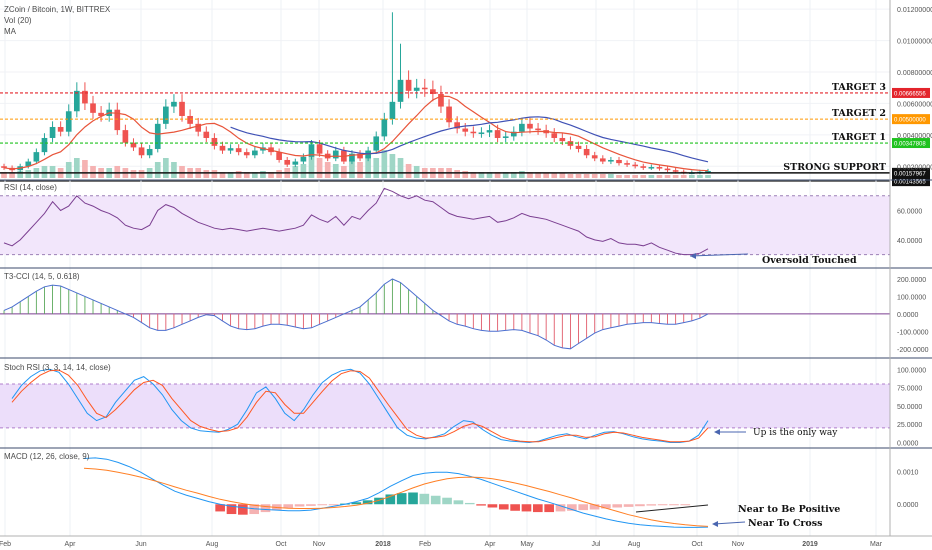 The width and height of the screenshot is (932, 550). Describe the element at coordinates (785, 523) in the screenshot. I see `macd-annotation-cross: Near To Cross` at that location.